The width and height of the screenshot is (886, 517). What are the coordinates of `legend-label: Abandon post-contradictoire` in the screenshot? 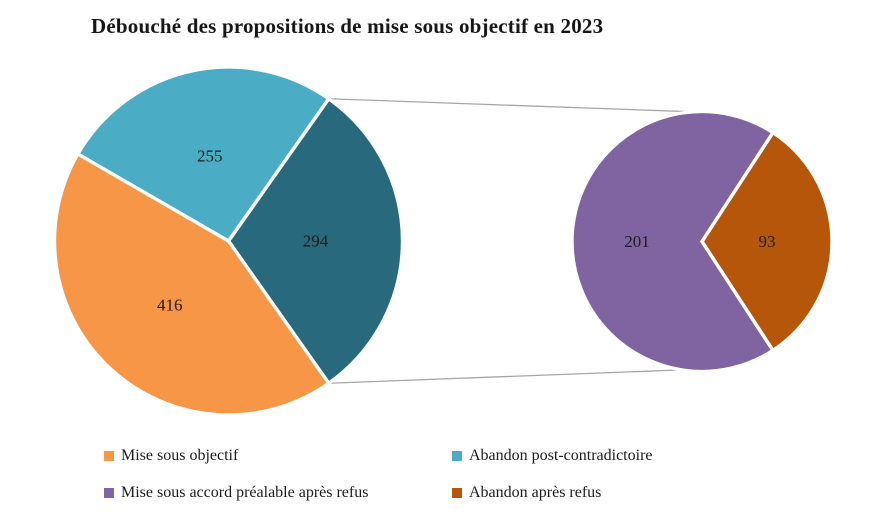 It's located at (561, 455).